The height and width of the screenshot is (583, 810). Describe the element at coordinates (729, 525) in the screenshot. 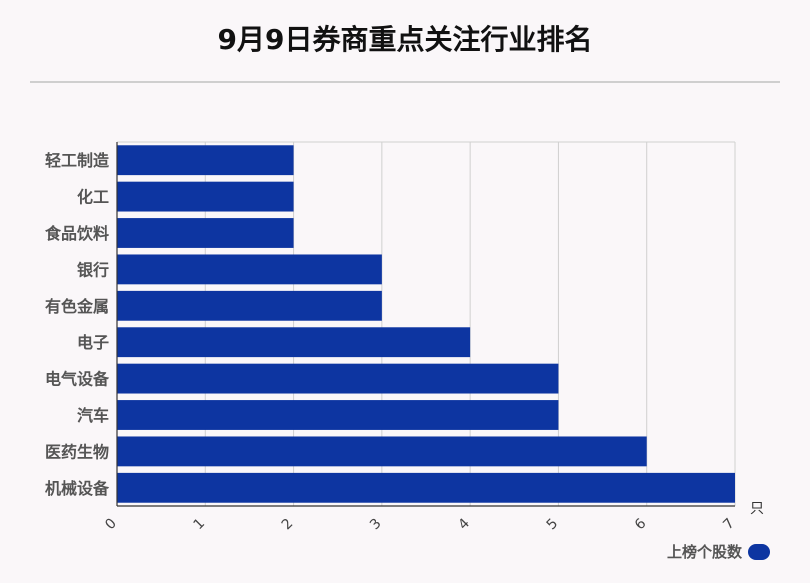

I see `x-tick-label-7: 7` at that location.